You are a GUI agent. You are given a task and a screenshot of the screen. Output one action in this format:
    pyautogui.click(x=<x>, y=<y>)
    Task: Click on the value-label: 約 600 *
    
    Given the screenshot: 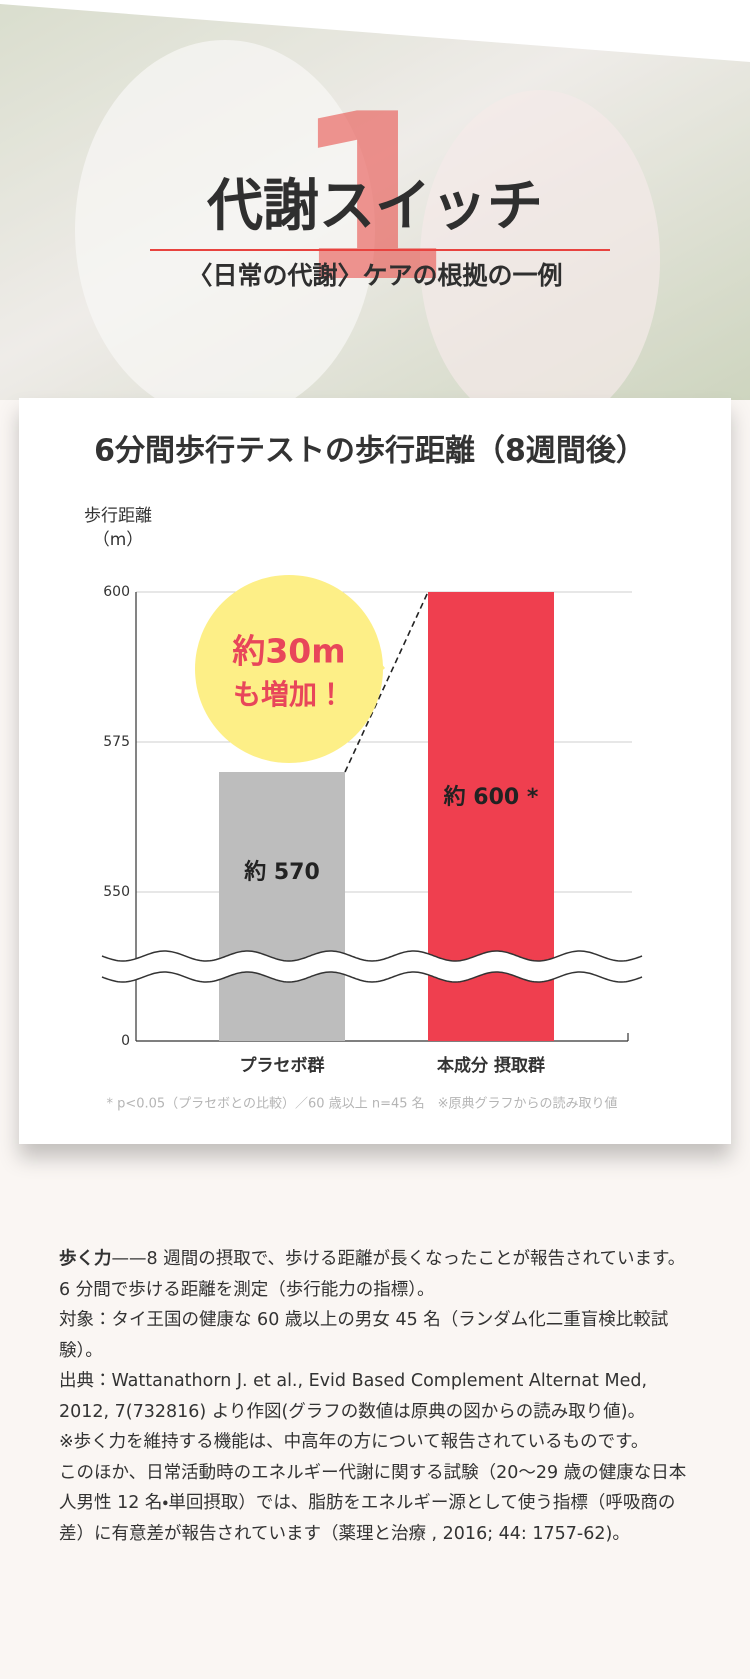 What is the action you would take?
    pyautogui.click(x=491, y=797)
    